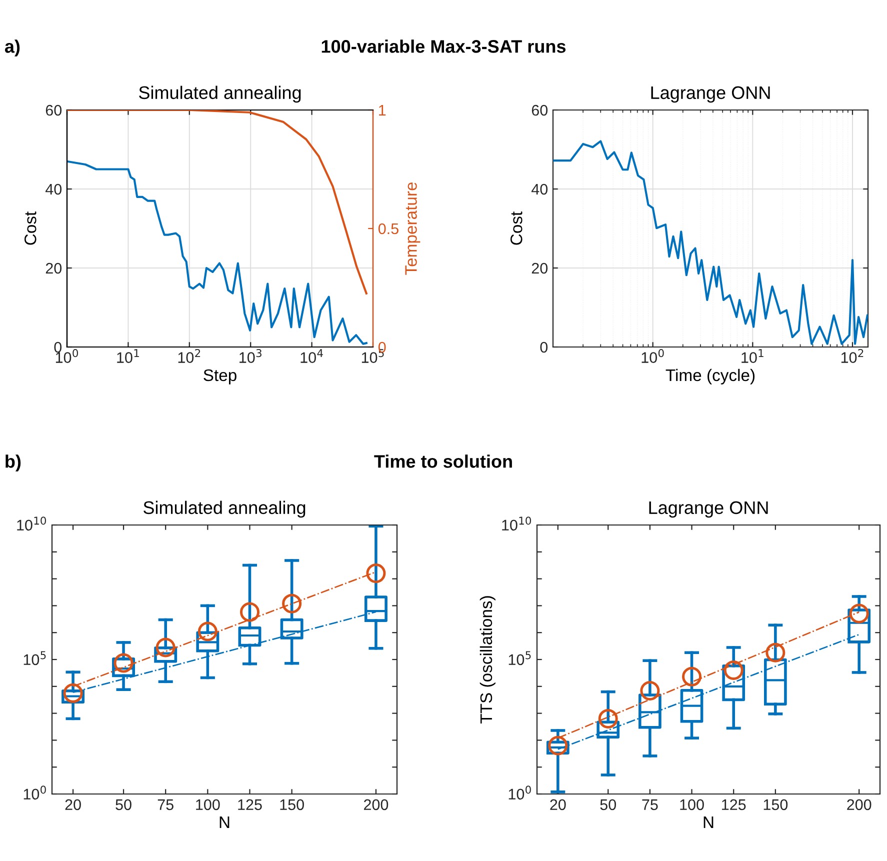 The image size is (887, 861). What do you see at coordinates (710, 376) in the screenshot?
I see `x-axis-title: Time (cycle)` at bounding box center [710, 376].